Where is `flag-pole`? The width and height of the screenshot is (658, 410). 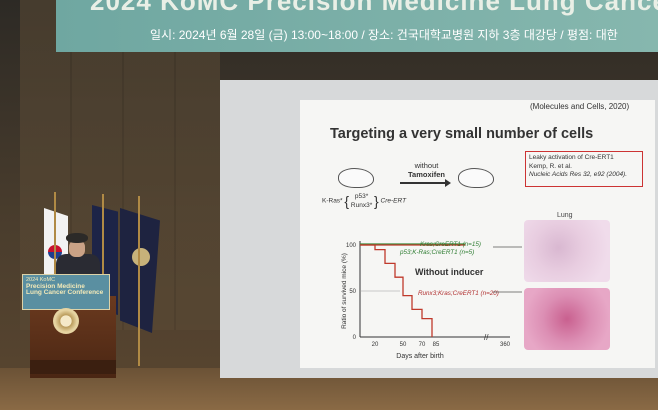
flag-pole is located at coordinates (139, 281).